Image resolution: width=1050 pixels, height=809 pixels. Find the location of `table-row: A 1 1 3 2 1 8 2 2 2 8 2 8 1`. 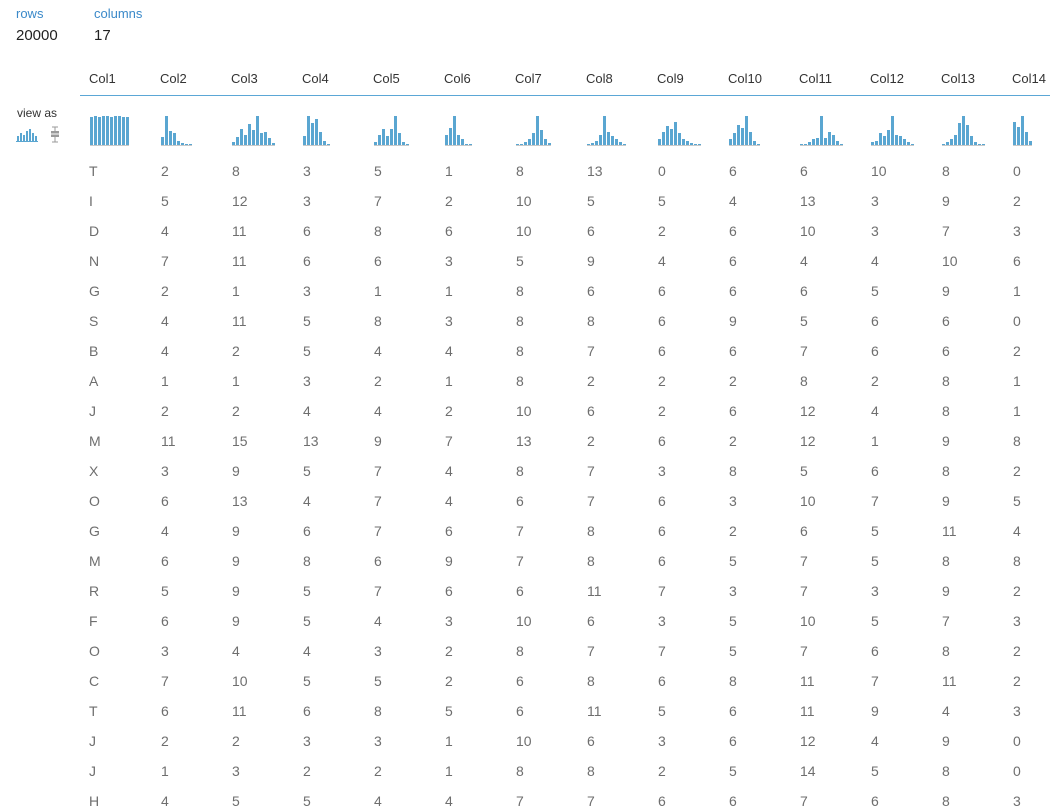

table-row: A 1 1 3 2 1 8 2 2 2 8 2 8 1 is located at coordinates (525, 381).